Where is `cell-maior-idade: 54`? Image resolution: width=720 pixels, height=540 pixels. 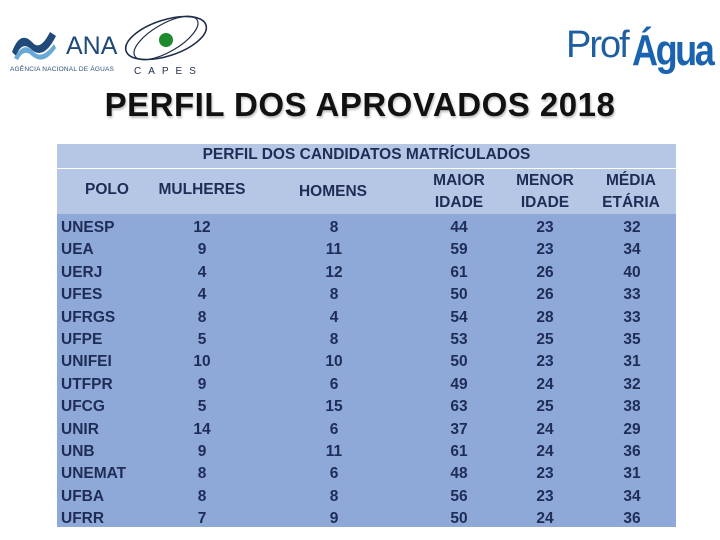
cell-maior-idade: 54 is located at coordinates (459, 317).